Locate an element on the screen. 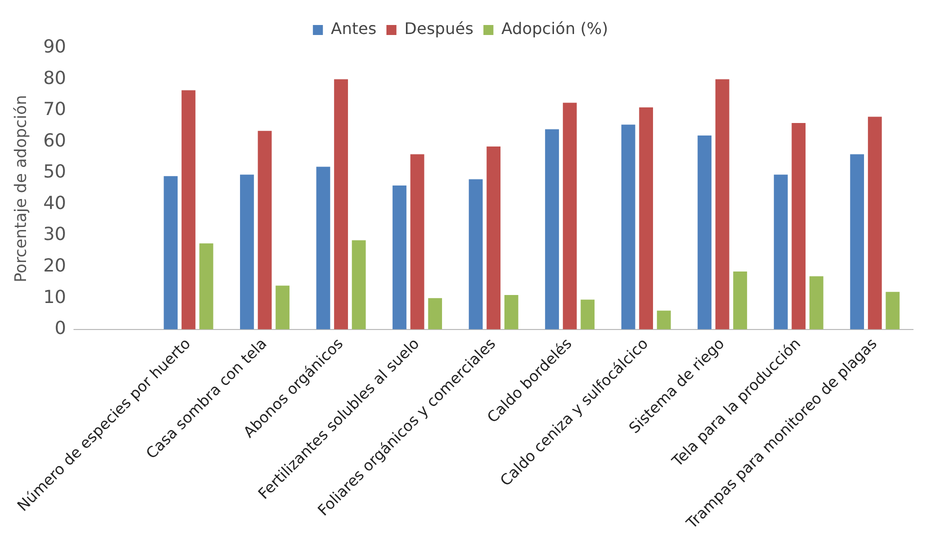 The height and width of the screenshot is (547, 931). y-tick-label: 20 is located at coordinates (54, 265).